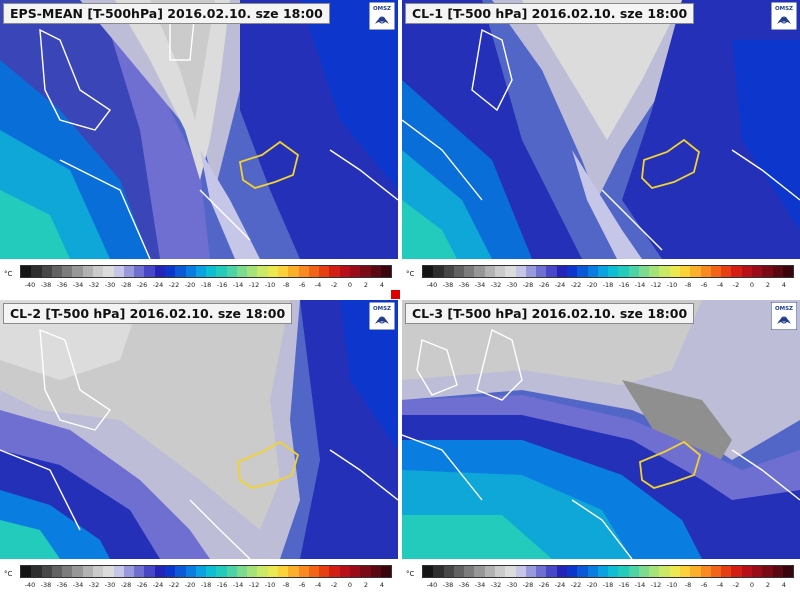  Describe the element at coordinates (270, 585) in the screenshot. I see `colorbar-tick-label: -10` at that location.